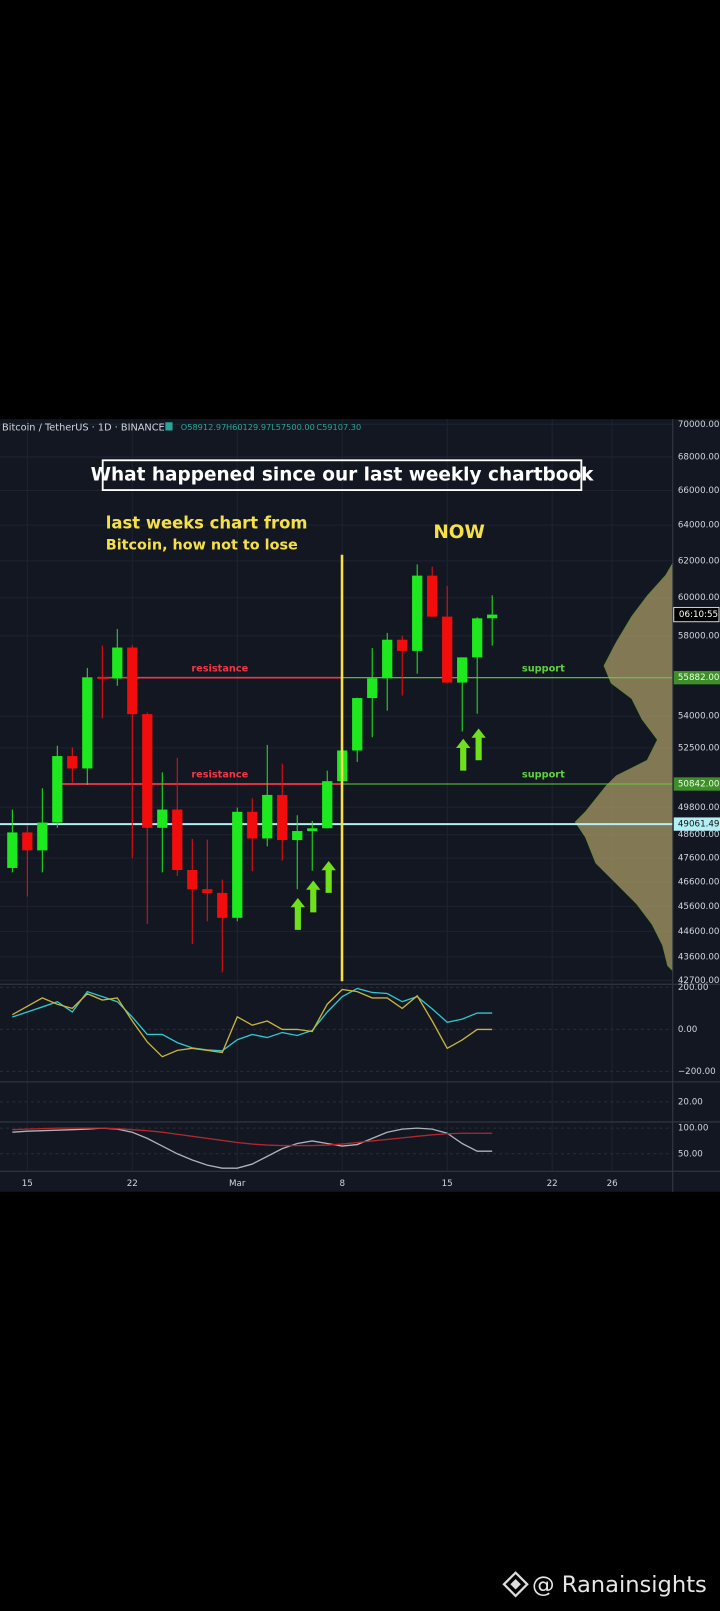 The width and height of the screenshot is (720, 1611). Describe the element at coordinates (83, 427) in the screenshot. I see `symbol-legend: Bitcoin / TetherUS · 1D · BINANCE` at that location.